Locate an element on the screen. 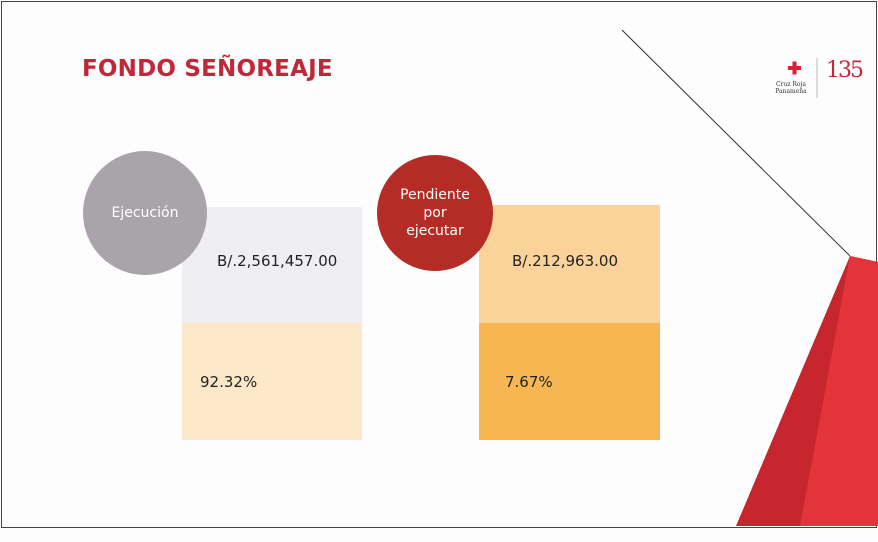  slide-title: FONDO SEÑOREAJE is located at coordinates (207, 69).